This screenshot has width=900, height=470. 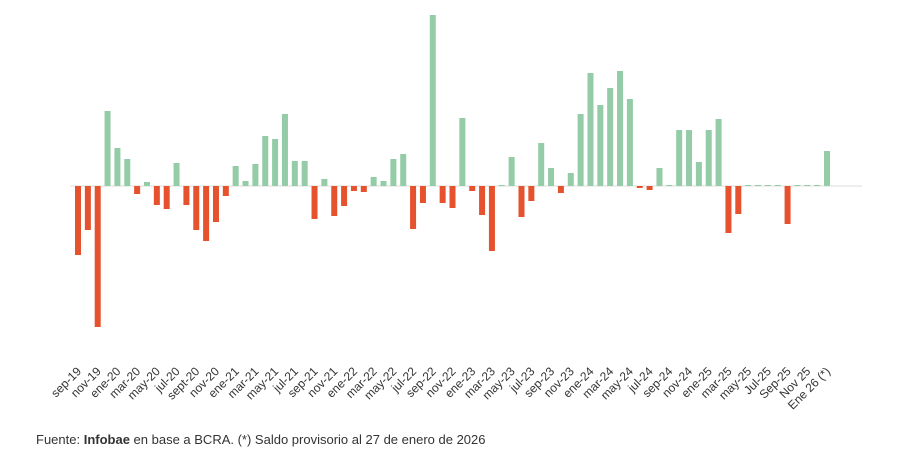 What do you see at coordinates (60, 439) in the screenshot?
I see `footer-prefix: Fuente:` at bounding box center [60, 439].